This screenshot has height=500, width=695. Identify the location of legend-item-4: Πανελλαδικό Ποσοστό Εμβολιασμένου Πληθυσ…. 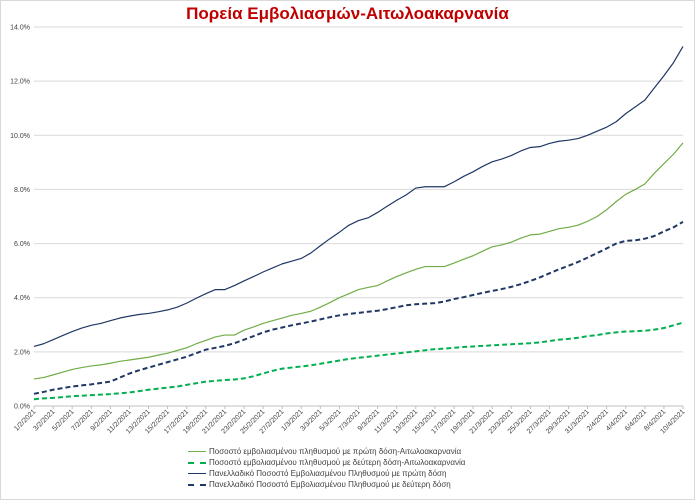
(326, 484).